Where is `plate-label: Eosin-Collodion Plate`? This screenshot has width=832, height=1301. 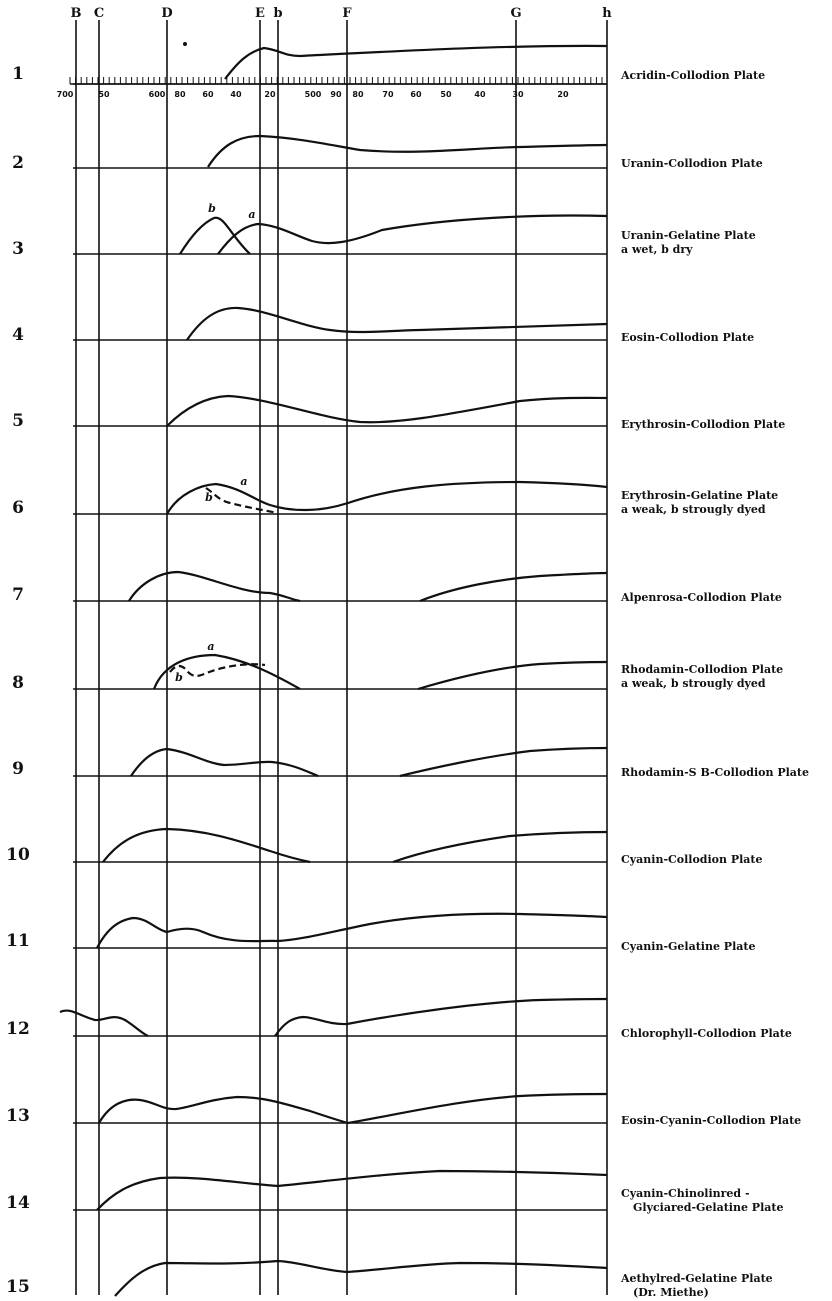 plate-label: Eosin-Collodion Plate is located at coordinates (687, 337).